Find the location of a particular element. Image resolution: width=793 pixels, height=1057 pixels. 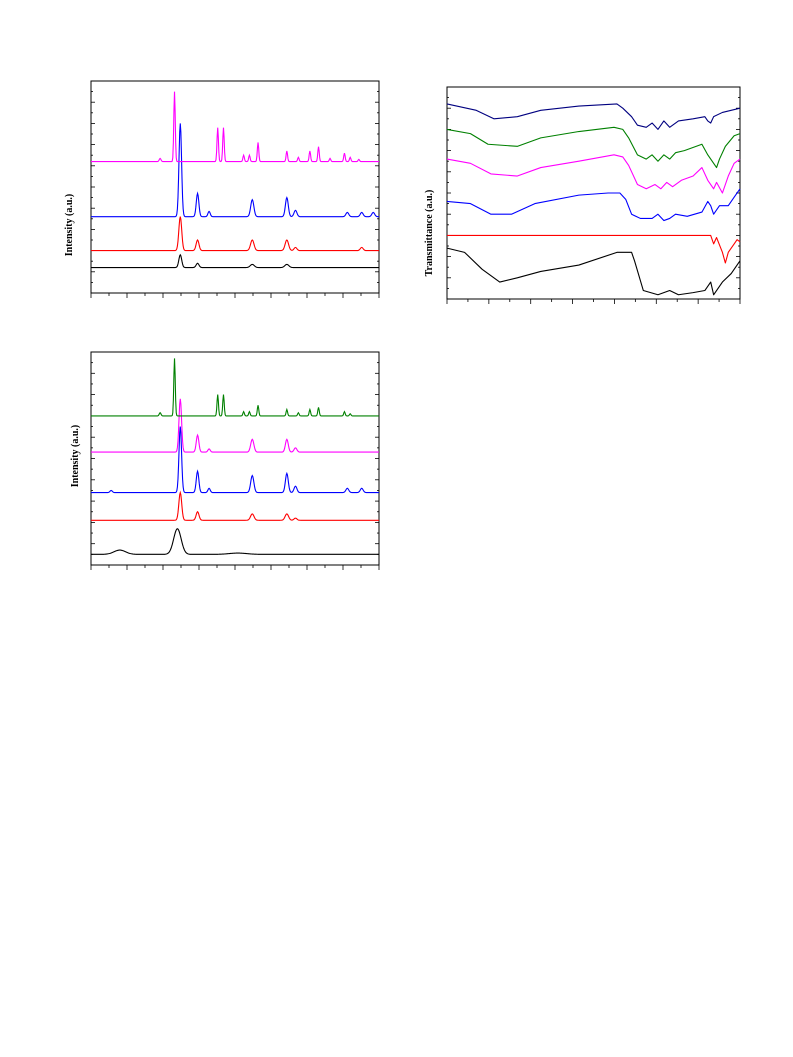

ftir-chart: Transmittance (a.u.) is located at coordinates (582, 195).